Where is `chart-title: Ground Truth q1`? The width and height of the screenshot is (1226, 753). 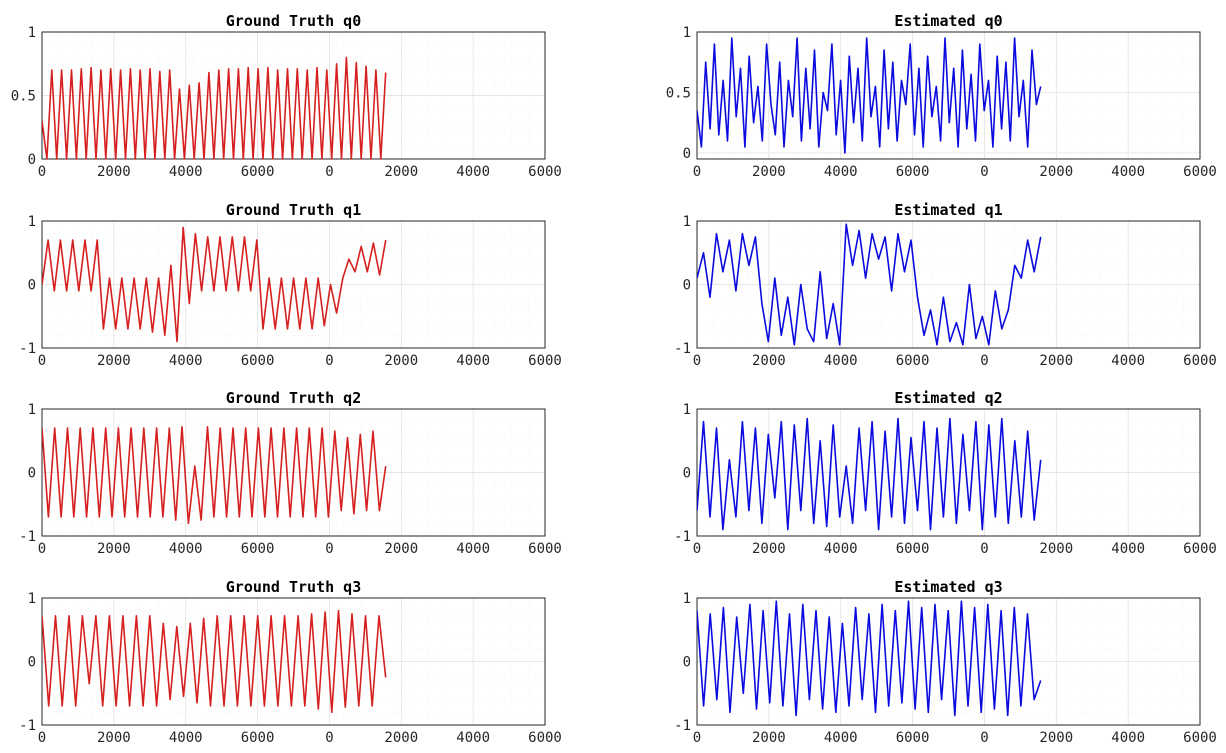
chart-title: Ground Truth q1 is located at coordinates (293, 210).